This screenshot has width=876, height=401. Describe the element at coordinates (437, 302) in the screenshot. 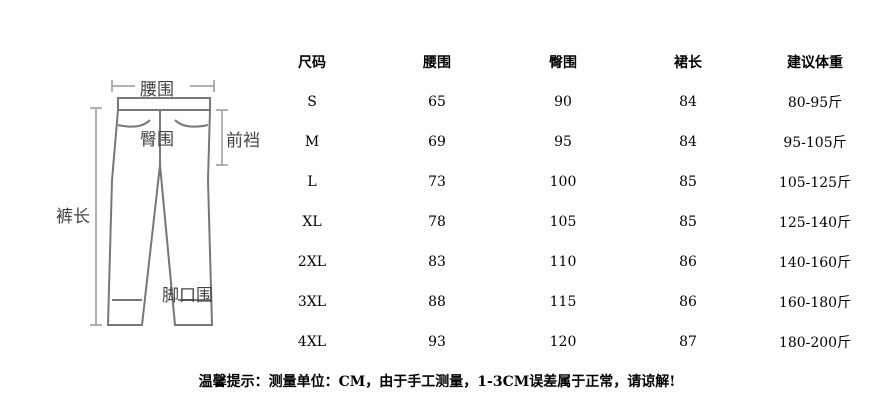

I see `table-cell: 88` at that location.